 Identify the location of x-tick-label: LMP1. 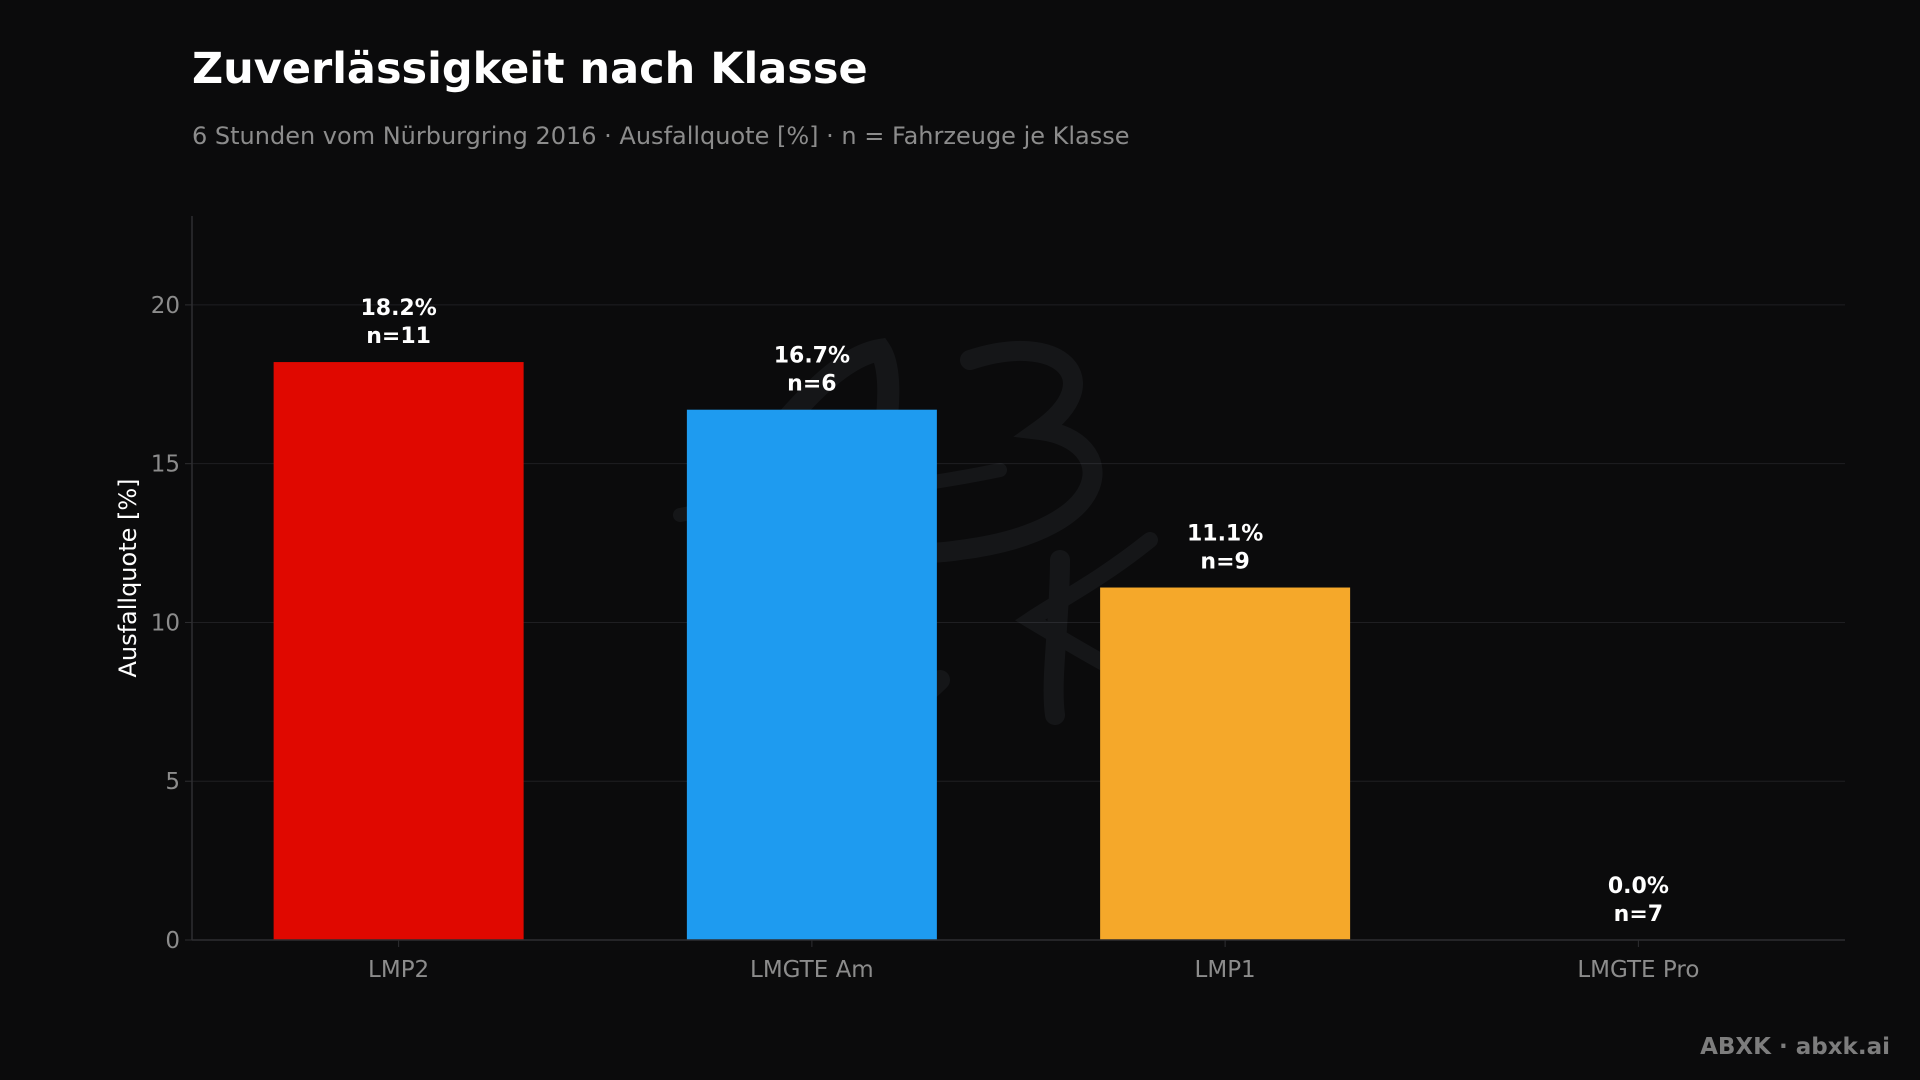
(1225, 970).